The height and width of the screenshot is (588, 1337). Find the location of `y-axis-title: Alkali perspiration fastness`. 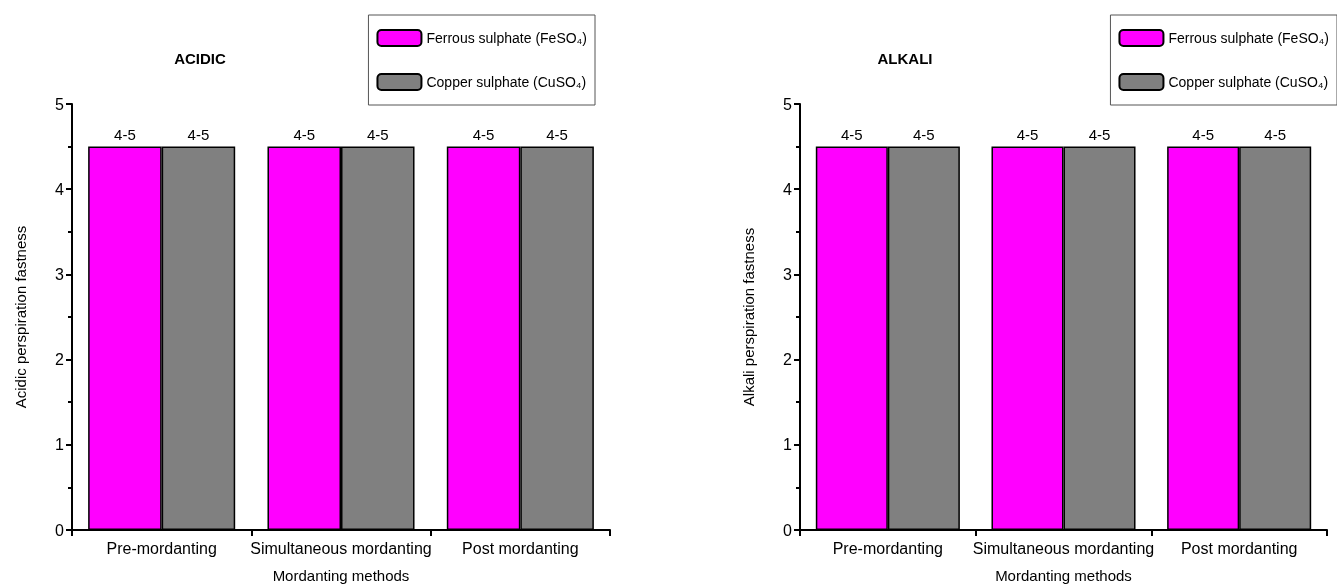

y-axis-title: Alkali perspiration fastness is located at coordinates (748, 317).